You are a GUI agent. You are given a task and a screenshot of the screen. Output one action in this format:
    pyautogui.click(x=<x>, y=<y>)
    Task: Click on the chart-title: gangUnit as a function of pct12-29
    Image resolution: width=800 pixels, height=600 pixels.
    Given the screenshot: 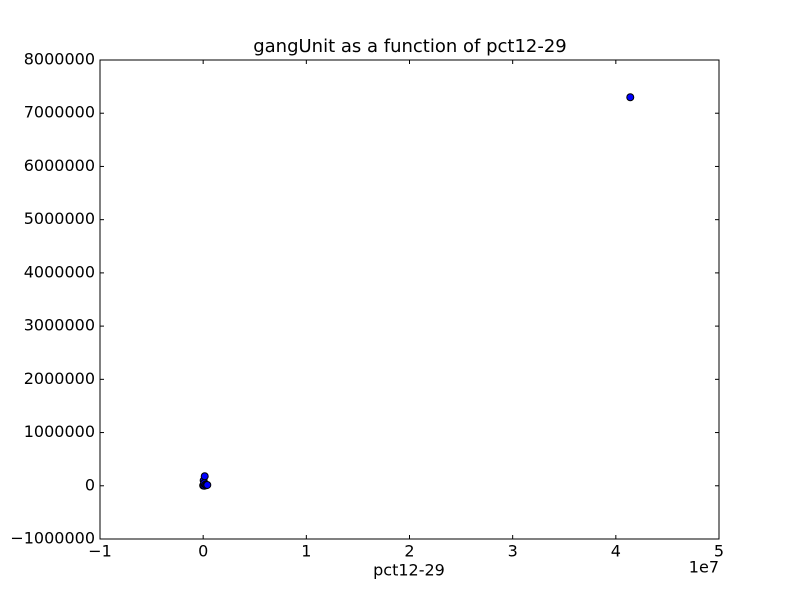 What is the action you would take?
    pyautogui.click(x=410, y=46)
    